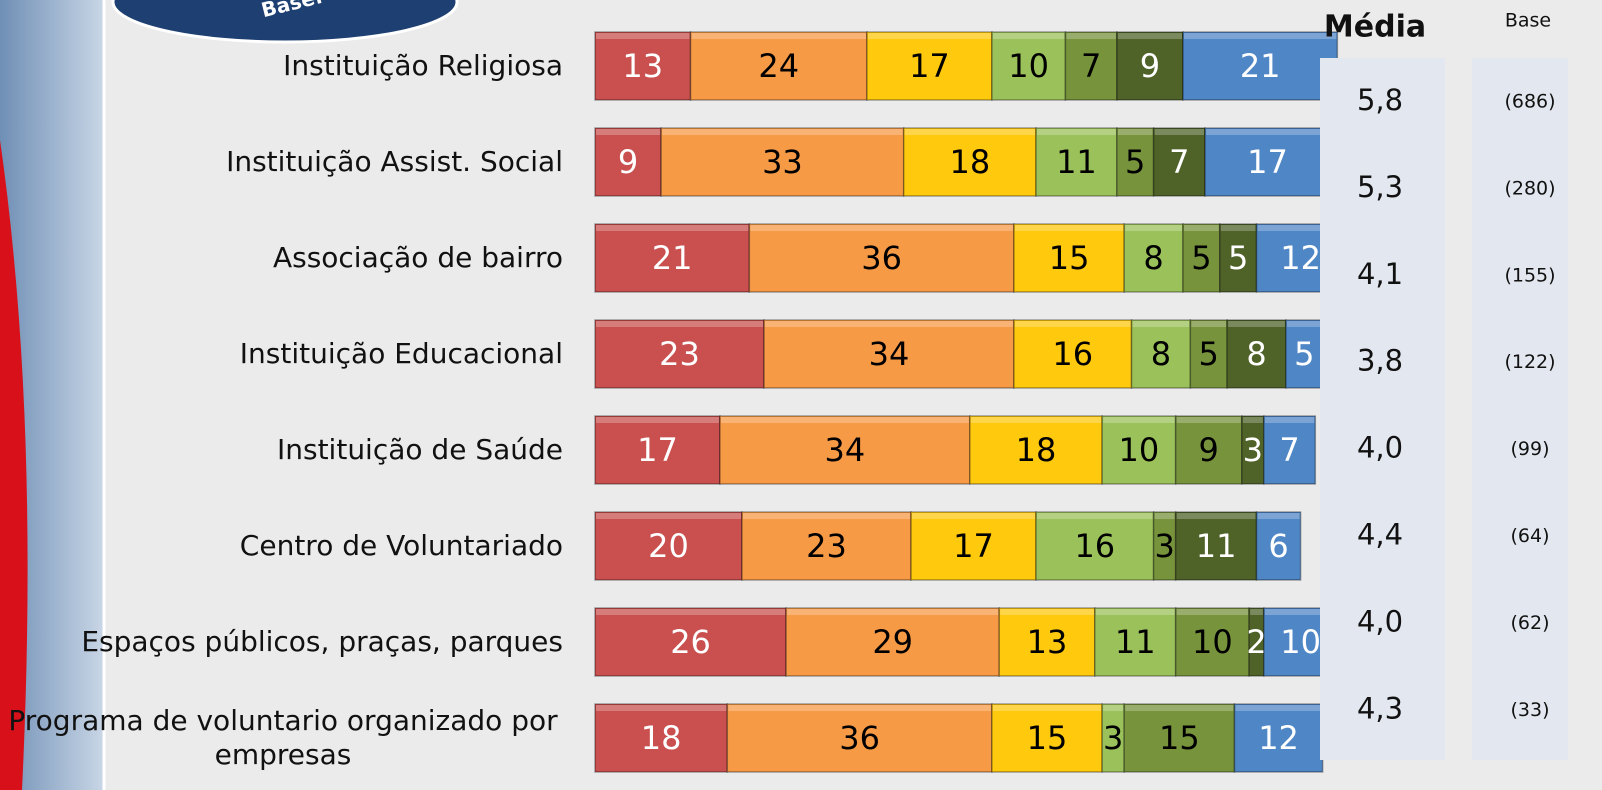 The image size is (1602, 790). What do you see at coordinates (1047, 738) in the screenshot?
I see `segment-label: 15` at bounding box center [1047, 738].